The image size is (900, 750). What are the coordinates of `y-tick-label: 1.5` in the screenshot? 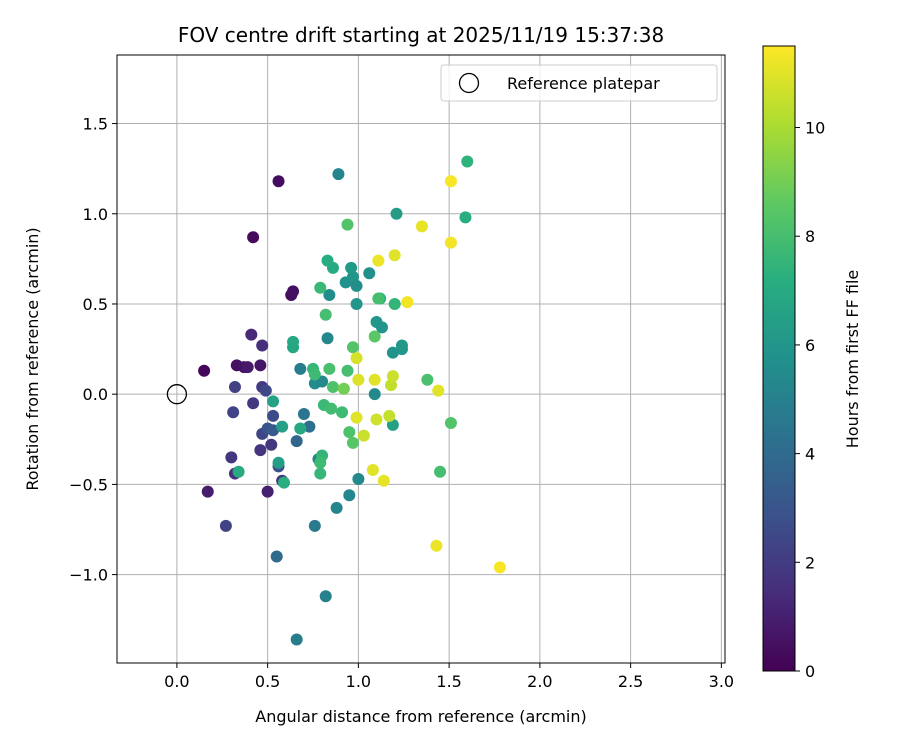 It's located at (95, 124).